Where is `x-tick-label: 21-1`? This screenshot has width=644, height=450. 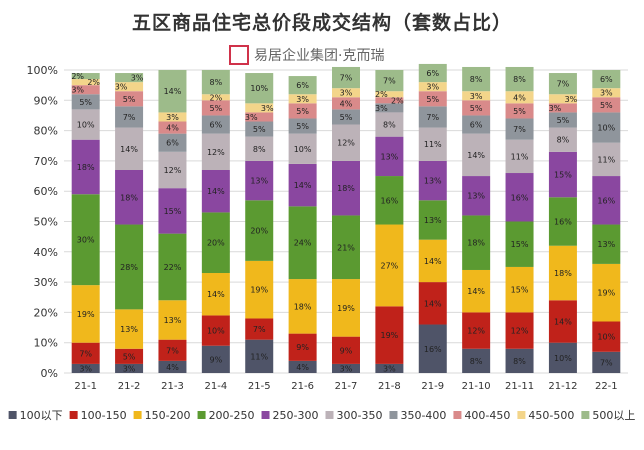
x-tick-label: 21-1 is located at coordinates (85, 386).